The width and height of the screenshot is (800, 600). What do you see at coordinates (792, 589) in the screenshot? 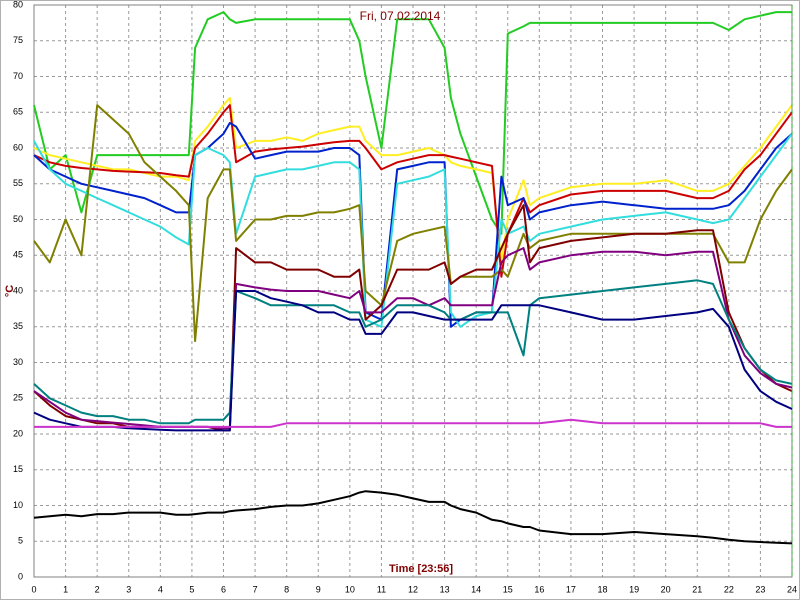
I see `x-tick-label: 24` at bounding box center [792, 589].